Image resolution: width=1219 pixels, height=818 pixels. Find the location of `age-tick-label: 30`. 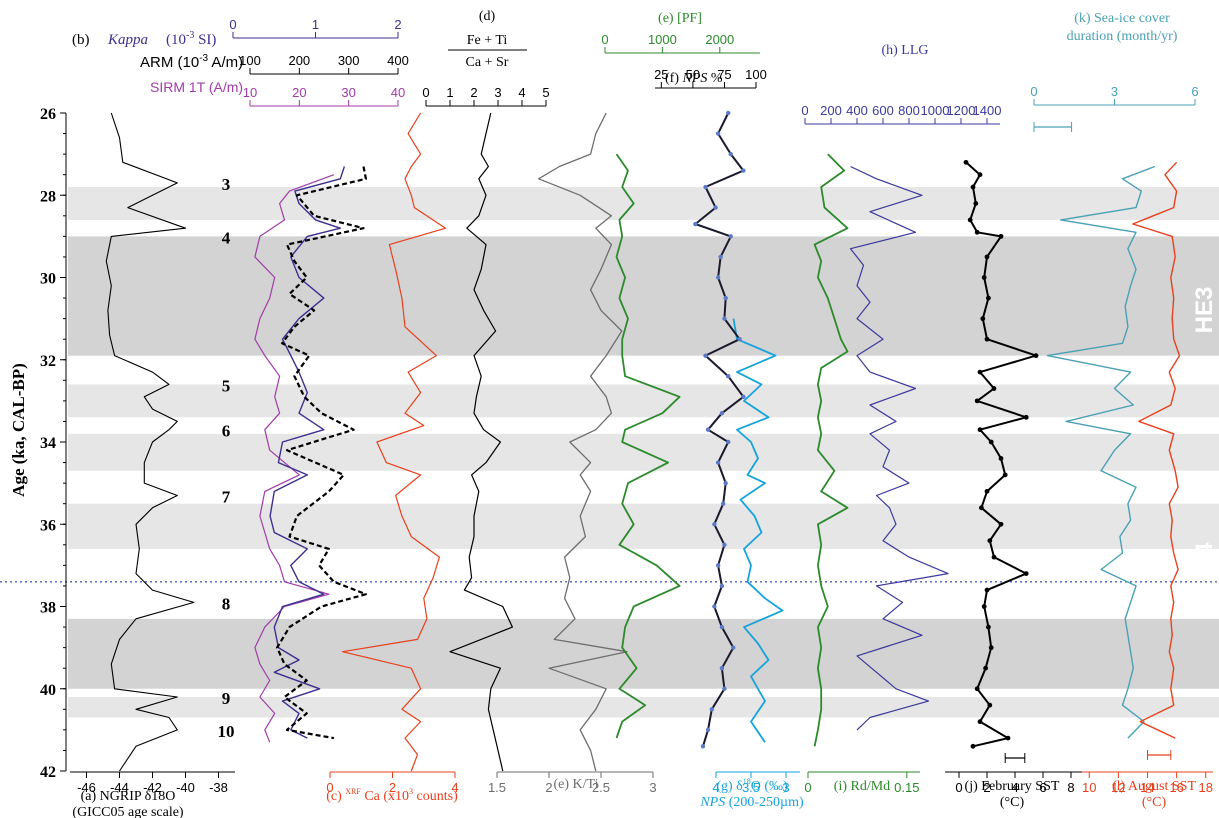

age-tick-label: 30 is located at coordinates (48, 279).